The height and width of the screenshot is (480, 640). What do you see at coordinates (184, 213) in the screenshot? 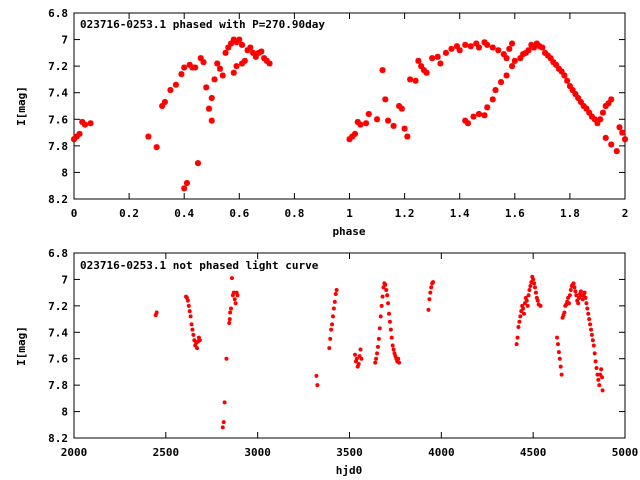
I see `x-tick-label: 0.4` at bounding box center [184, 213].